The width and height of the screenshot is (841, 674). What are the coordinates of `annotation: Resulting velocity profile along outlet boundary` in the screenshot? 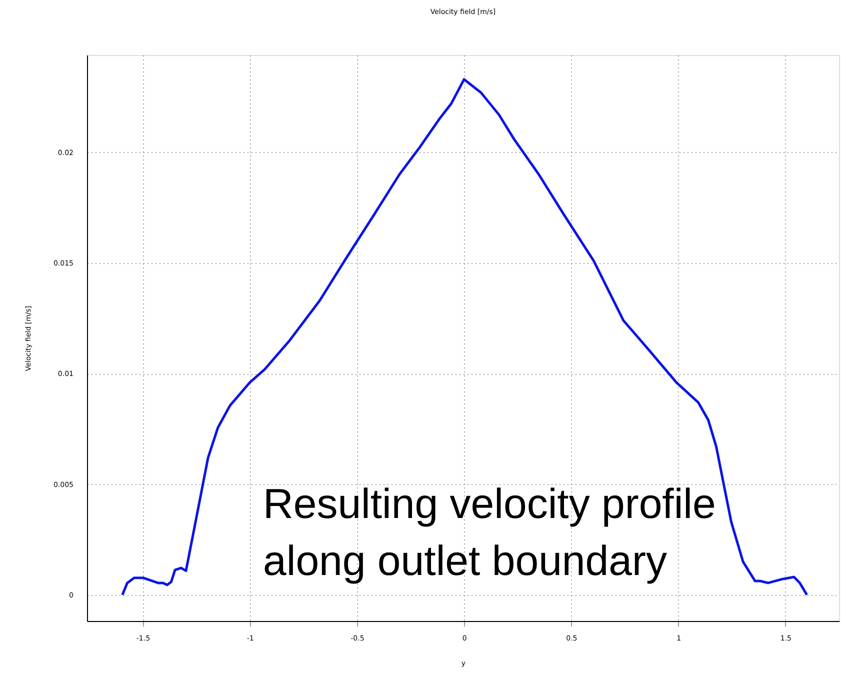 It's located at (489, 532).